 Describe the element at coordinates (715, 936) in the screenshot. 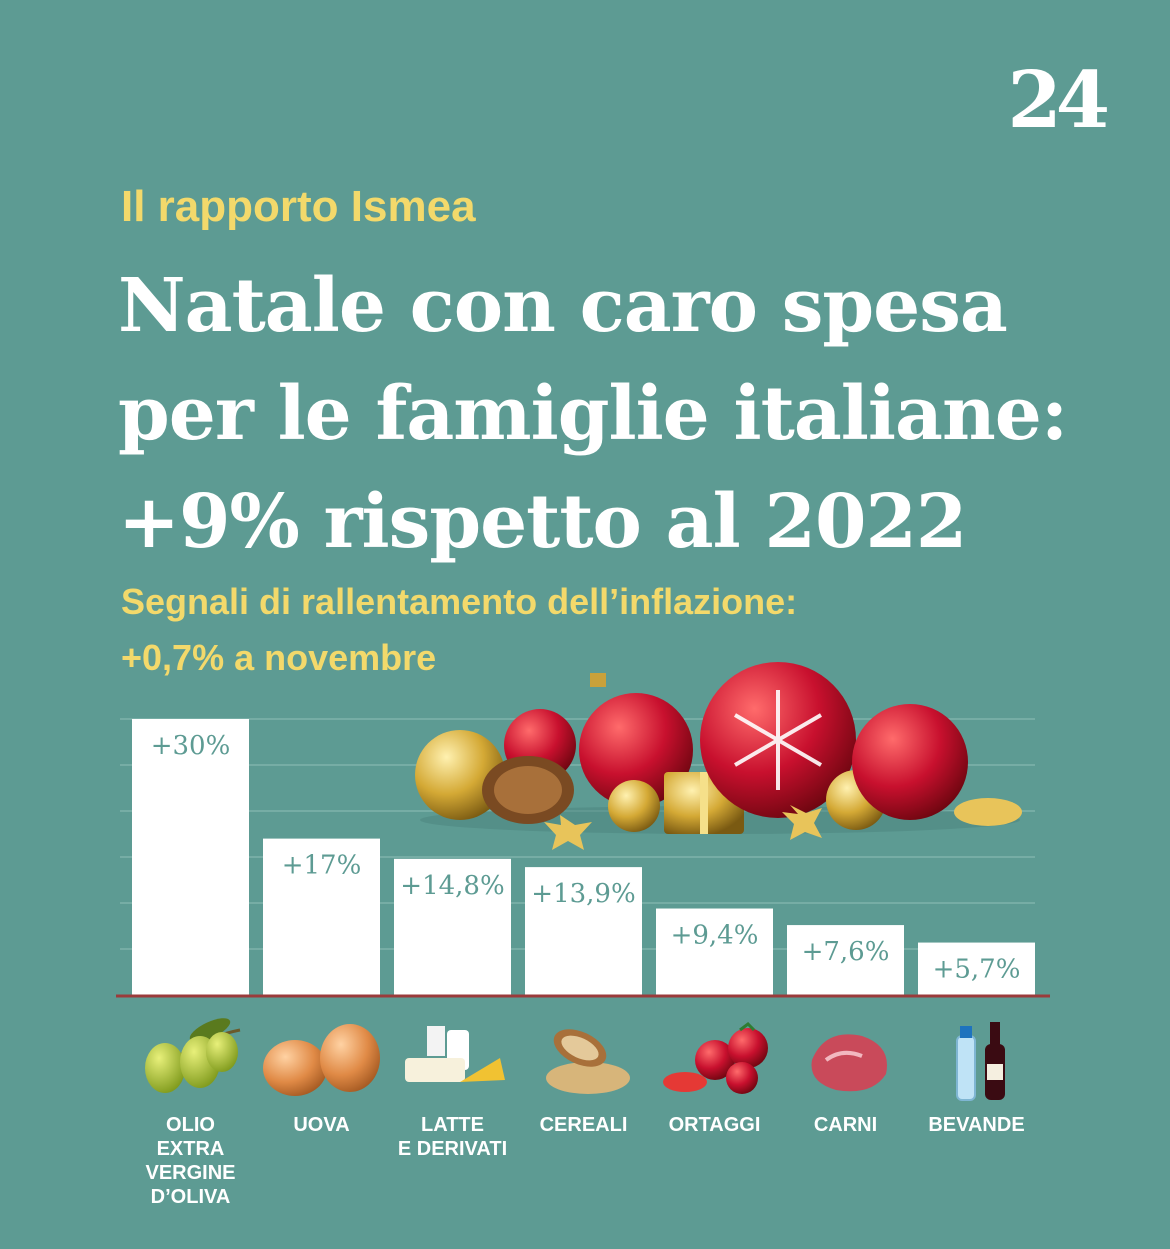

I see `bar-value-label: +9,4%` at that location.